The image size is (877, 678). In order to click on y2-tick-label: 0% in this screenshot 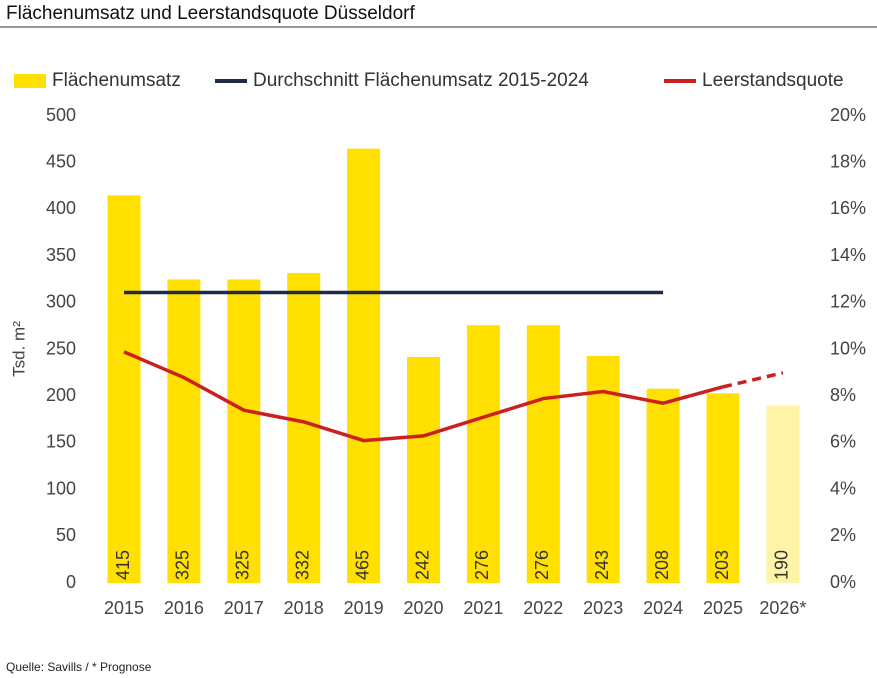, I will do `click(843, 582)`.